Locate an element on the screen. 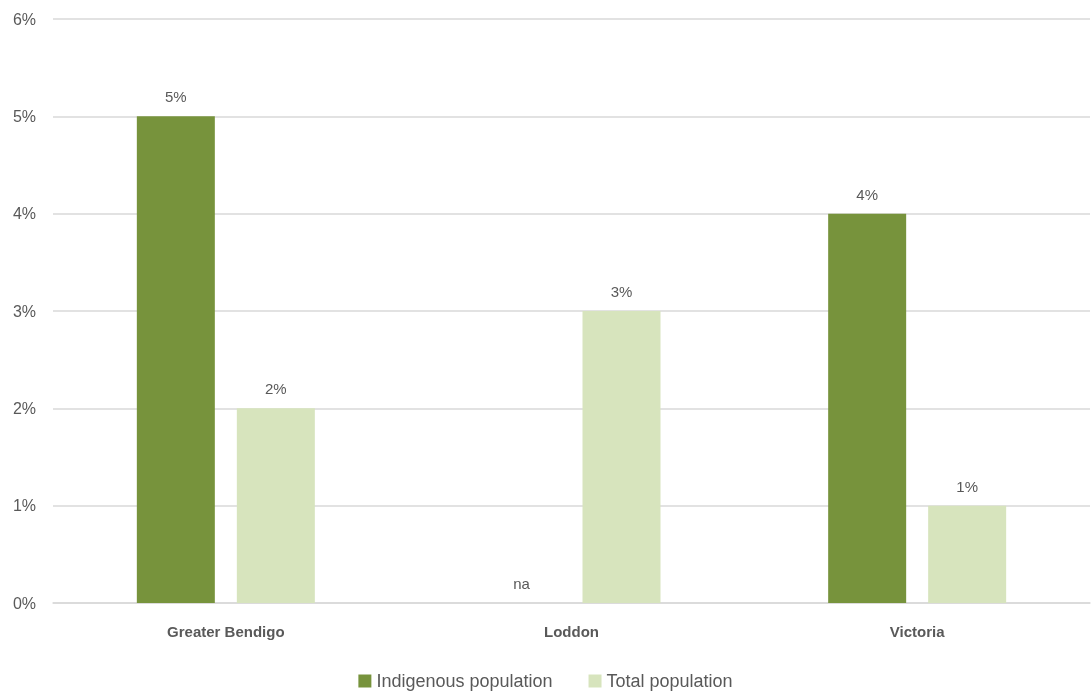  legend-label: Indigenous population is located at coordinates (464, 681).